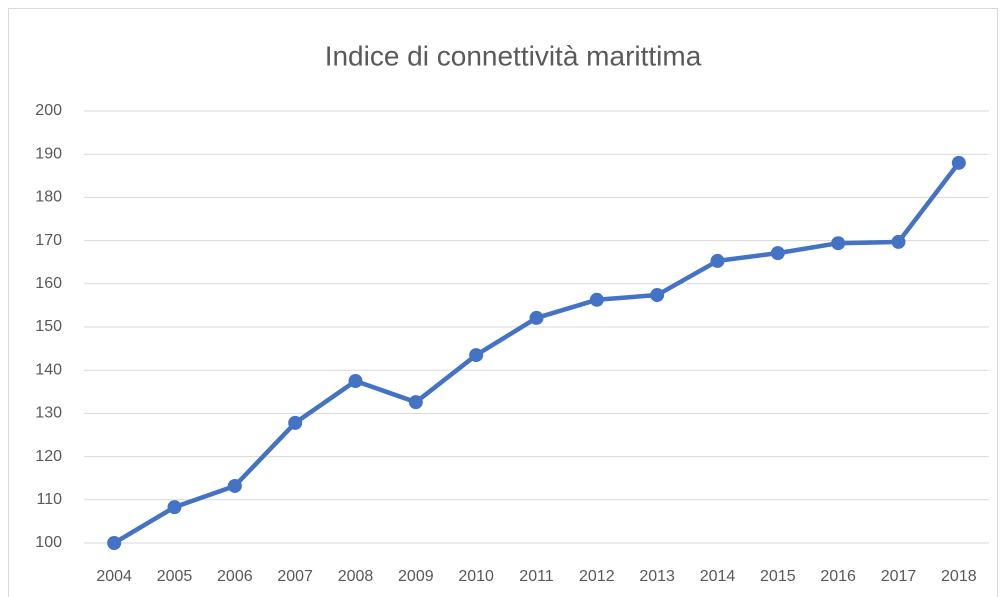 This screenshot has width=1006, height=597. I want to click on y-tick-label: 110, so click(49, 499).